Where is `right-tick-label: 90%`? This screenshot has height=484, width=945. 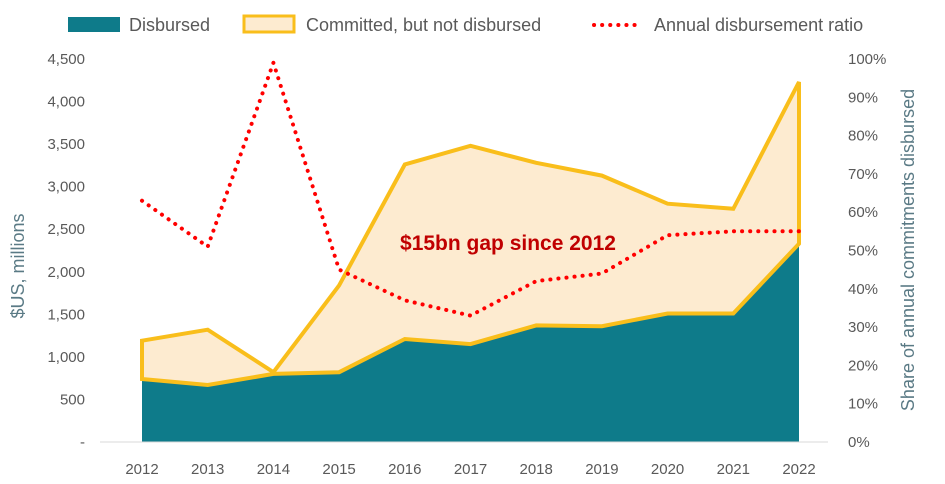
right-tick-label: 90% is located at coordinates (863, 97).